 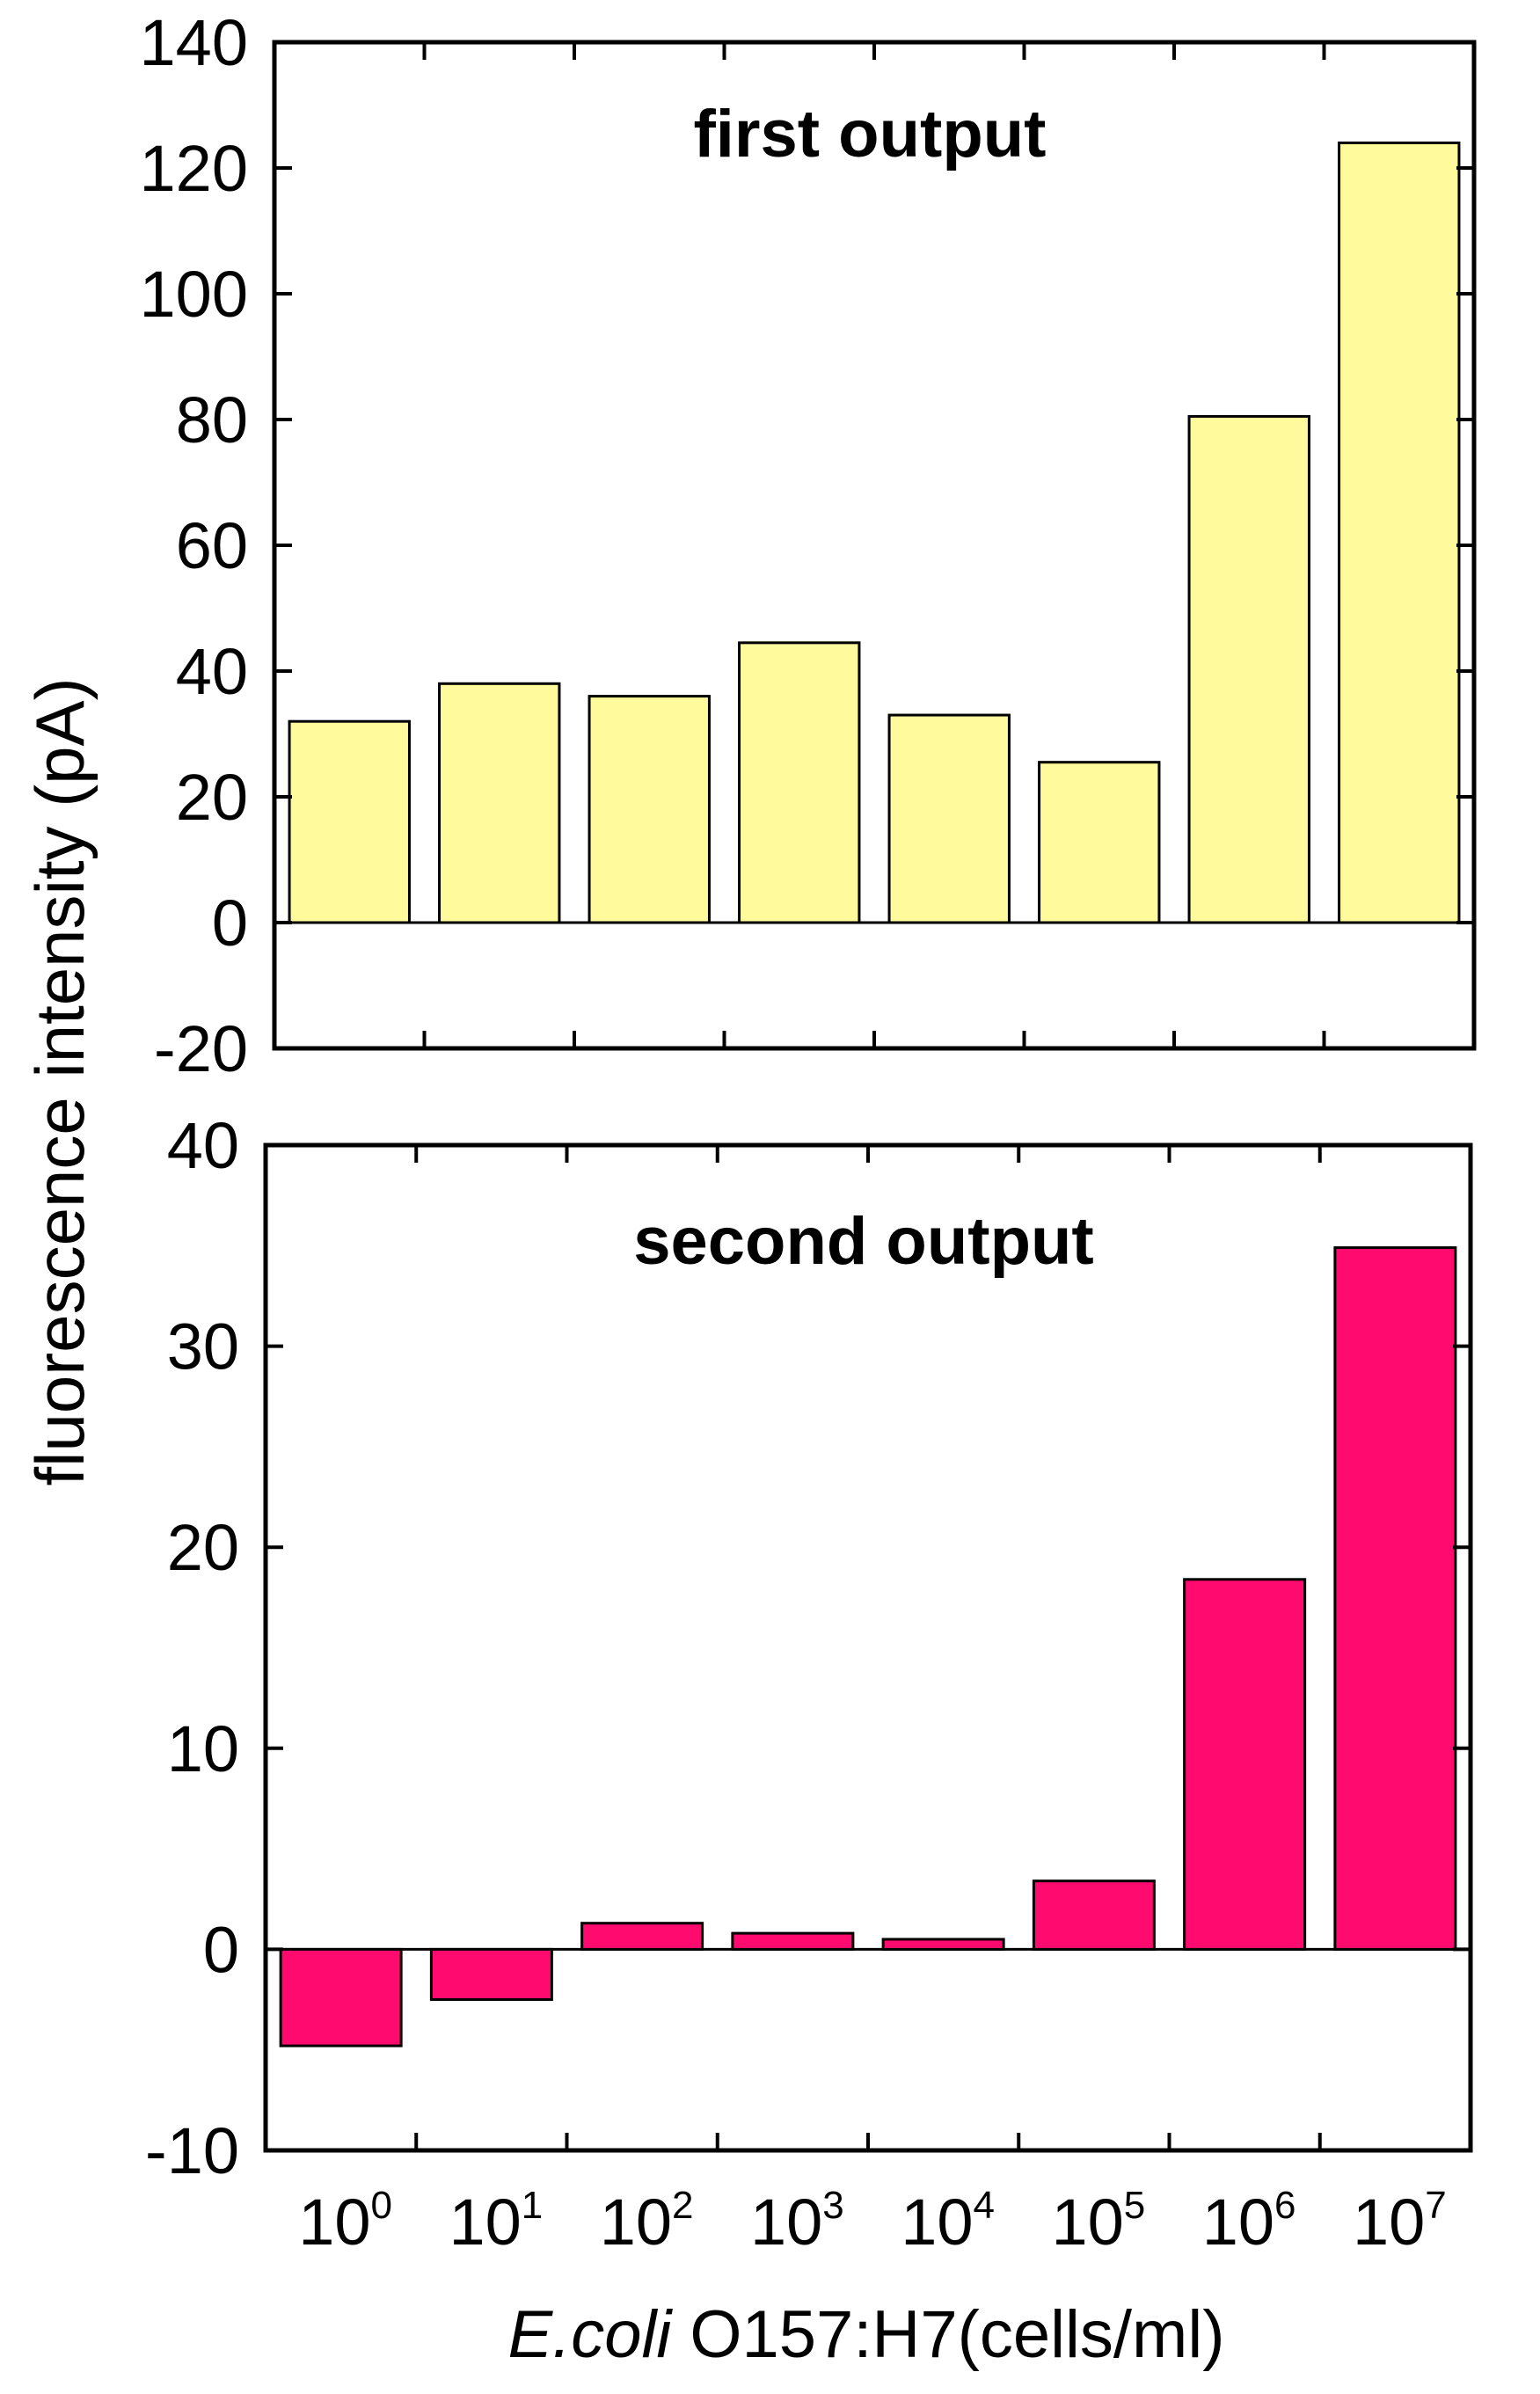 What do you see at coordinates (194, 42) in the screenshot?
I see `first-ytick-label-8: 140` at bounding box center [194, 42].